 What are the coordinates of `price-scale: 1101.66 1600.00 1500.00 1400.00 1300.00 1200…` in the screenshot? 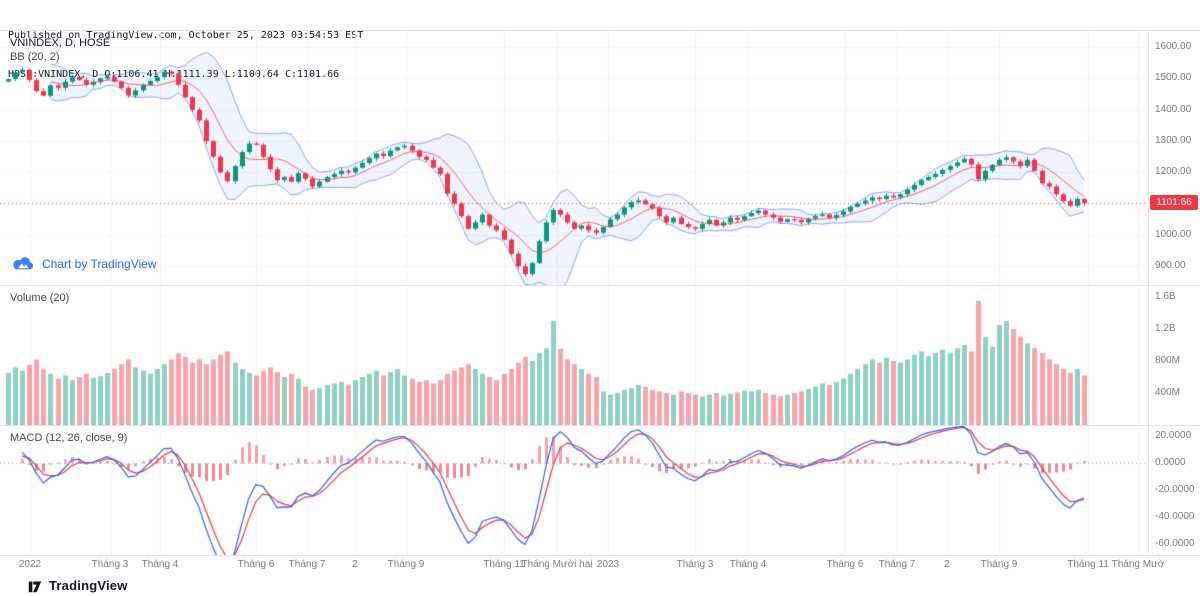 It's located at (1174, 292).